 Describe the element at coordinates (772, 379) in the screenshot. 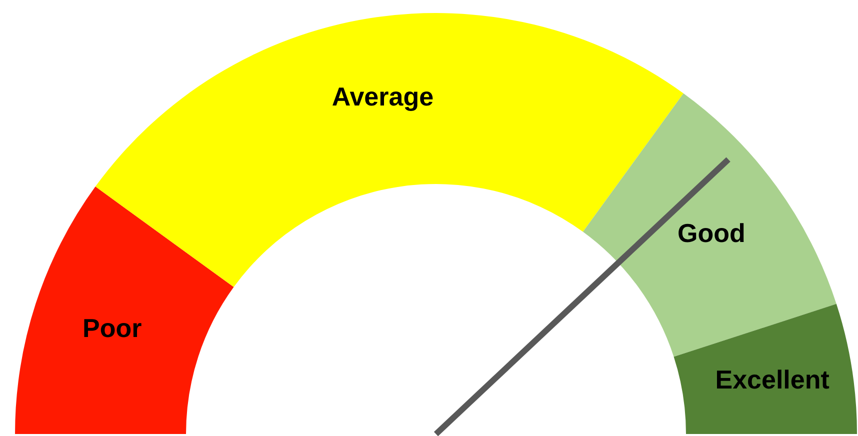

I see `slice-label: Excellent` at that location.